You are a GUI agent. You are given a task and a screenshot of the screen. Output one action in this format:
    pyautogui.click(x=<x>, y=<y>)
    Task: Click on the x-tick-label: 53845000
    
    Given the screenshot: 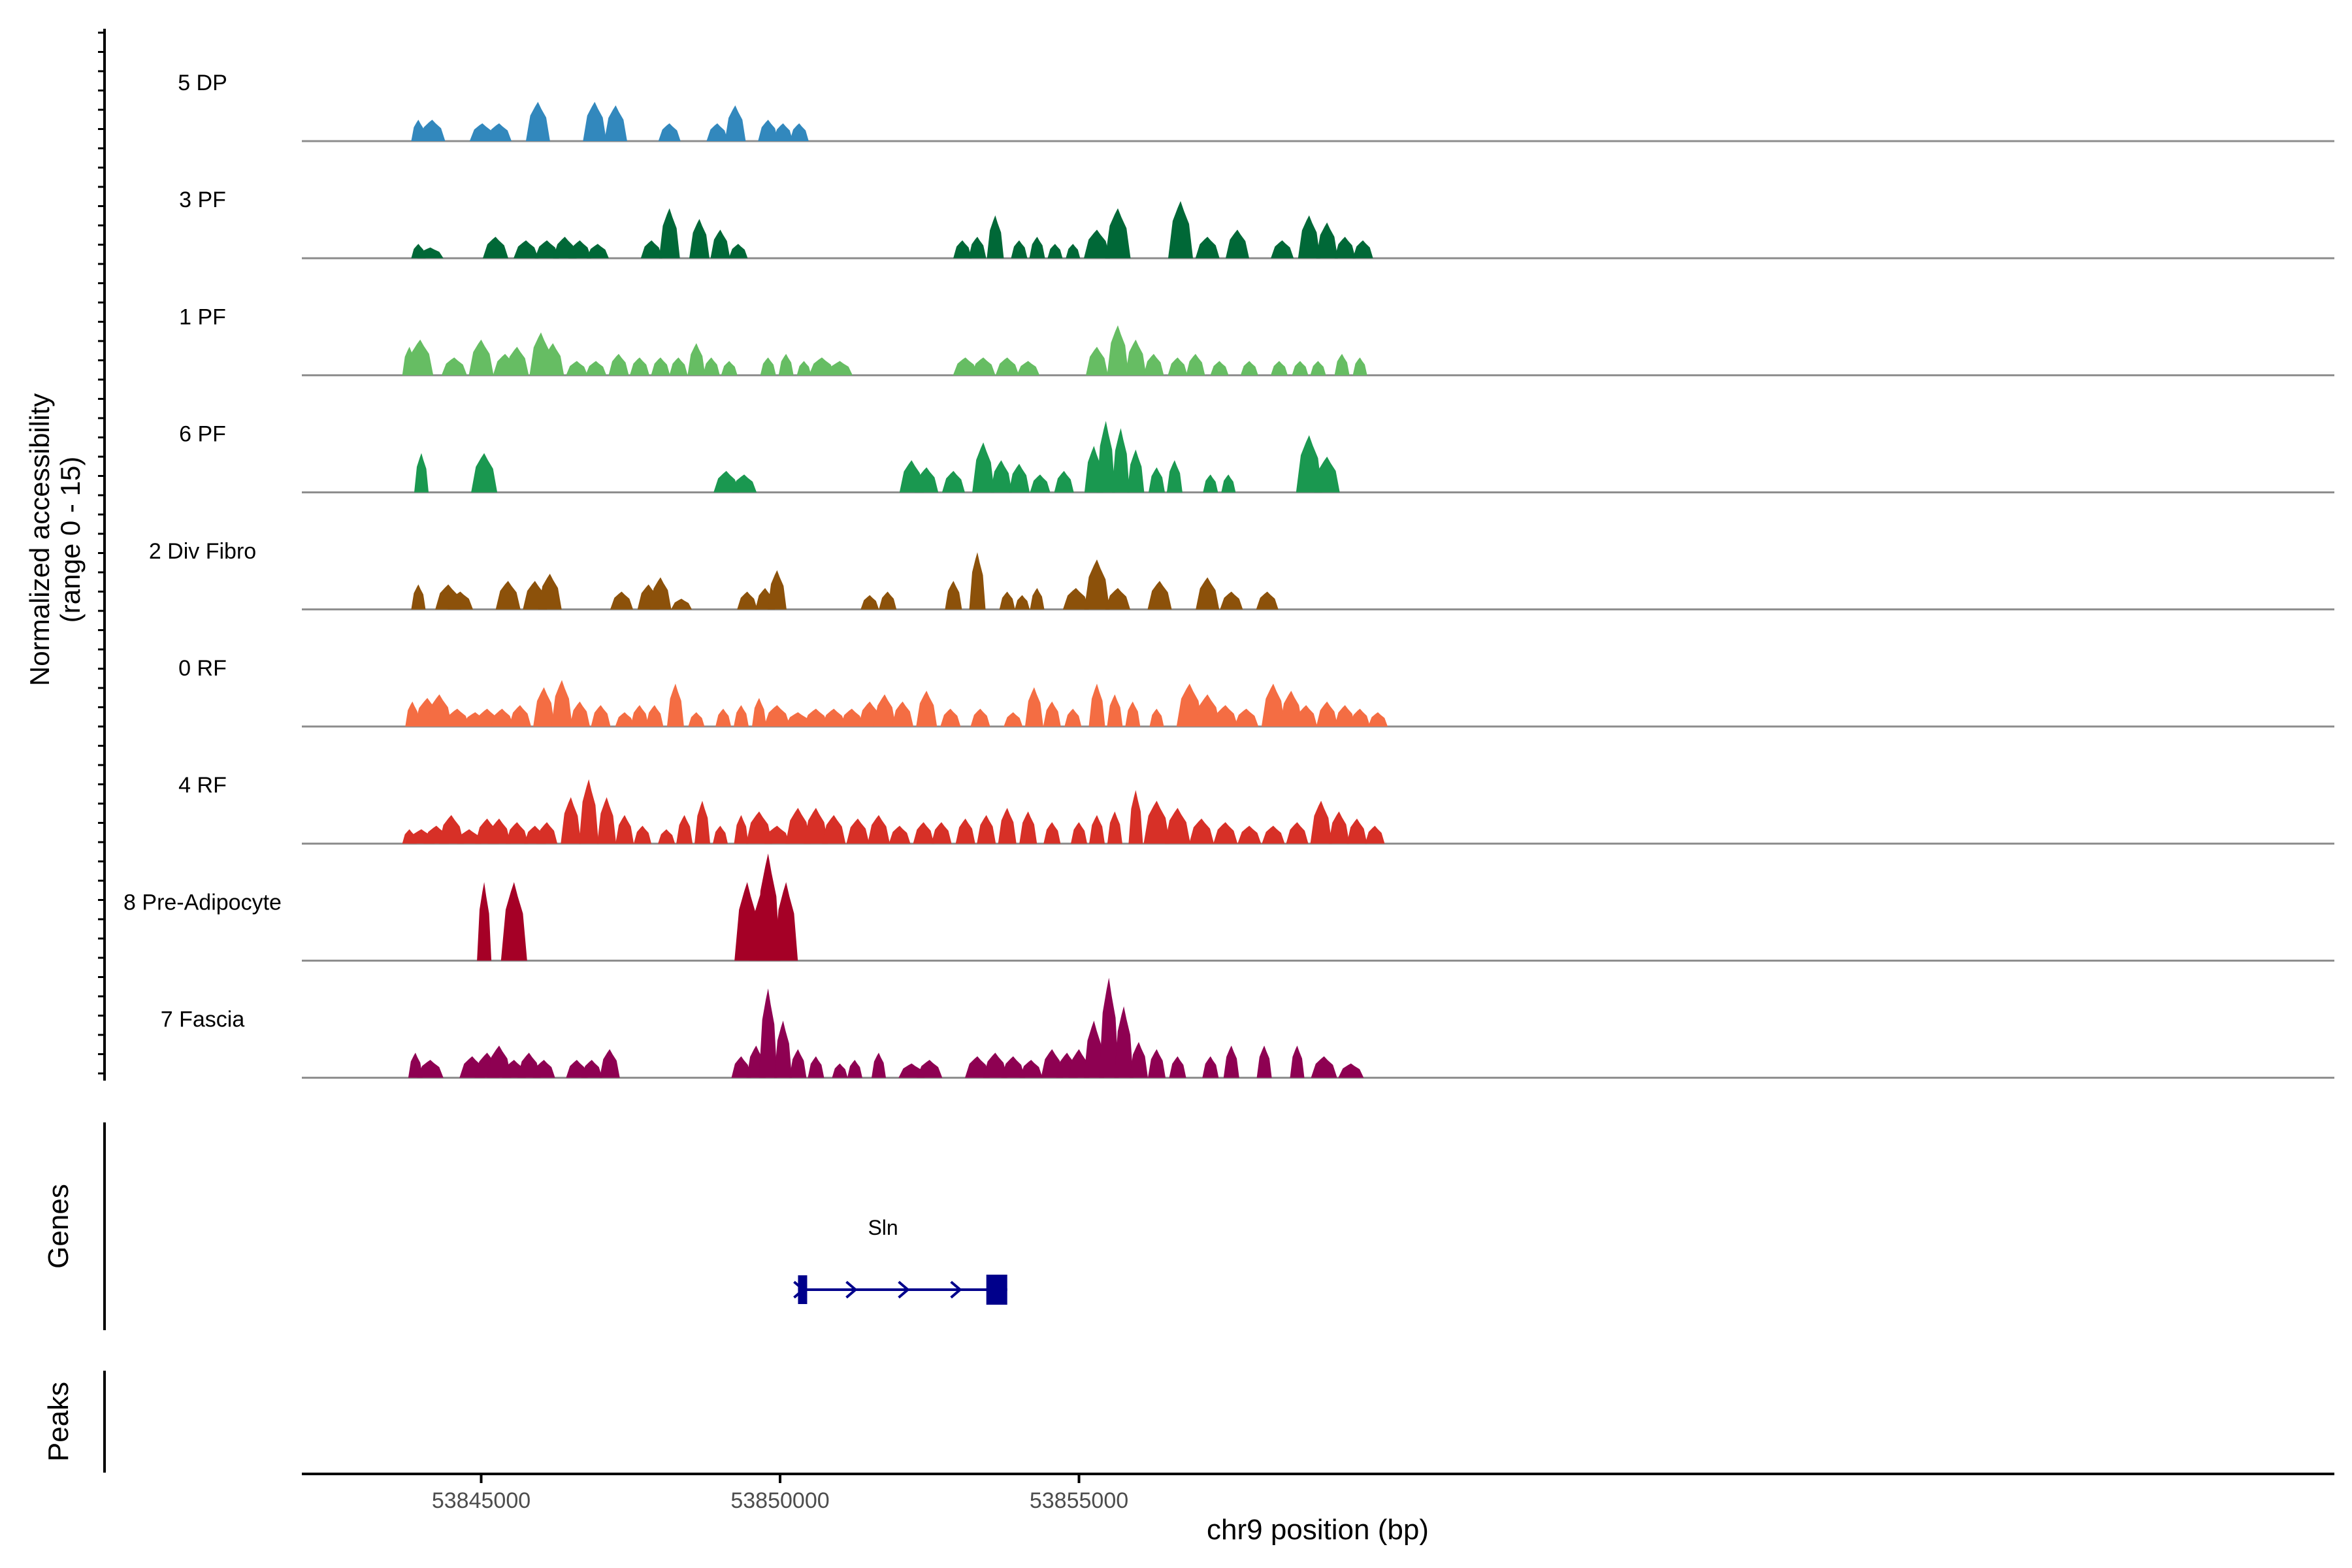 What is the action you would take?
    pyautogui.click(x=481, y=1500)
    